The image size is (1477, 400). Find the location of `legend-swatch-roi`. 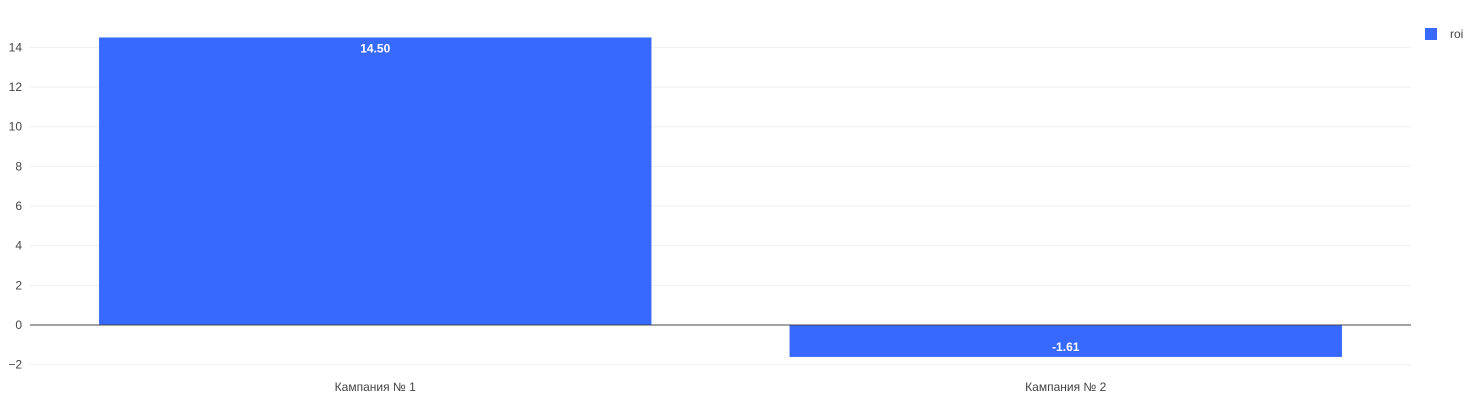

legend-swatch-roi is located at coordinates (1431, 34).